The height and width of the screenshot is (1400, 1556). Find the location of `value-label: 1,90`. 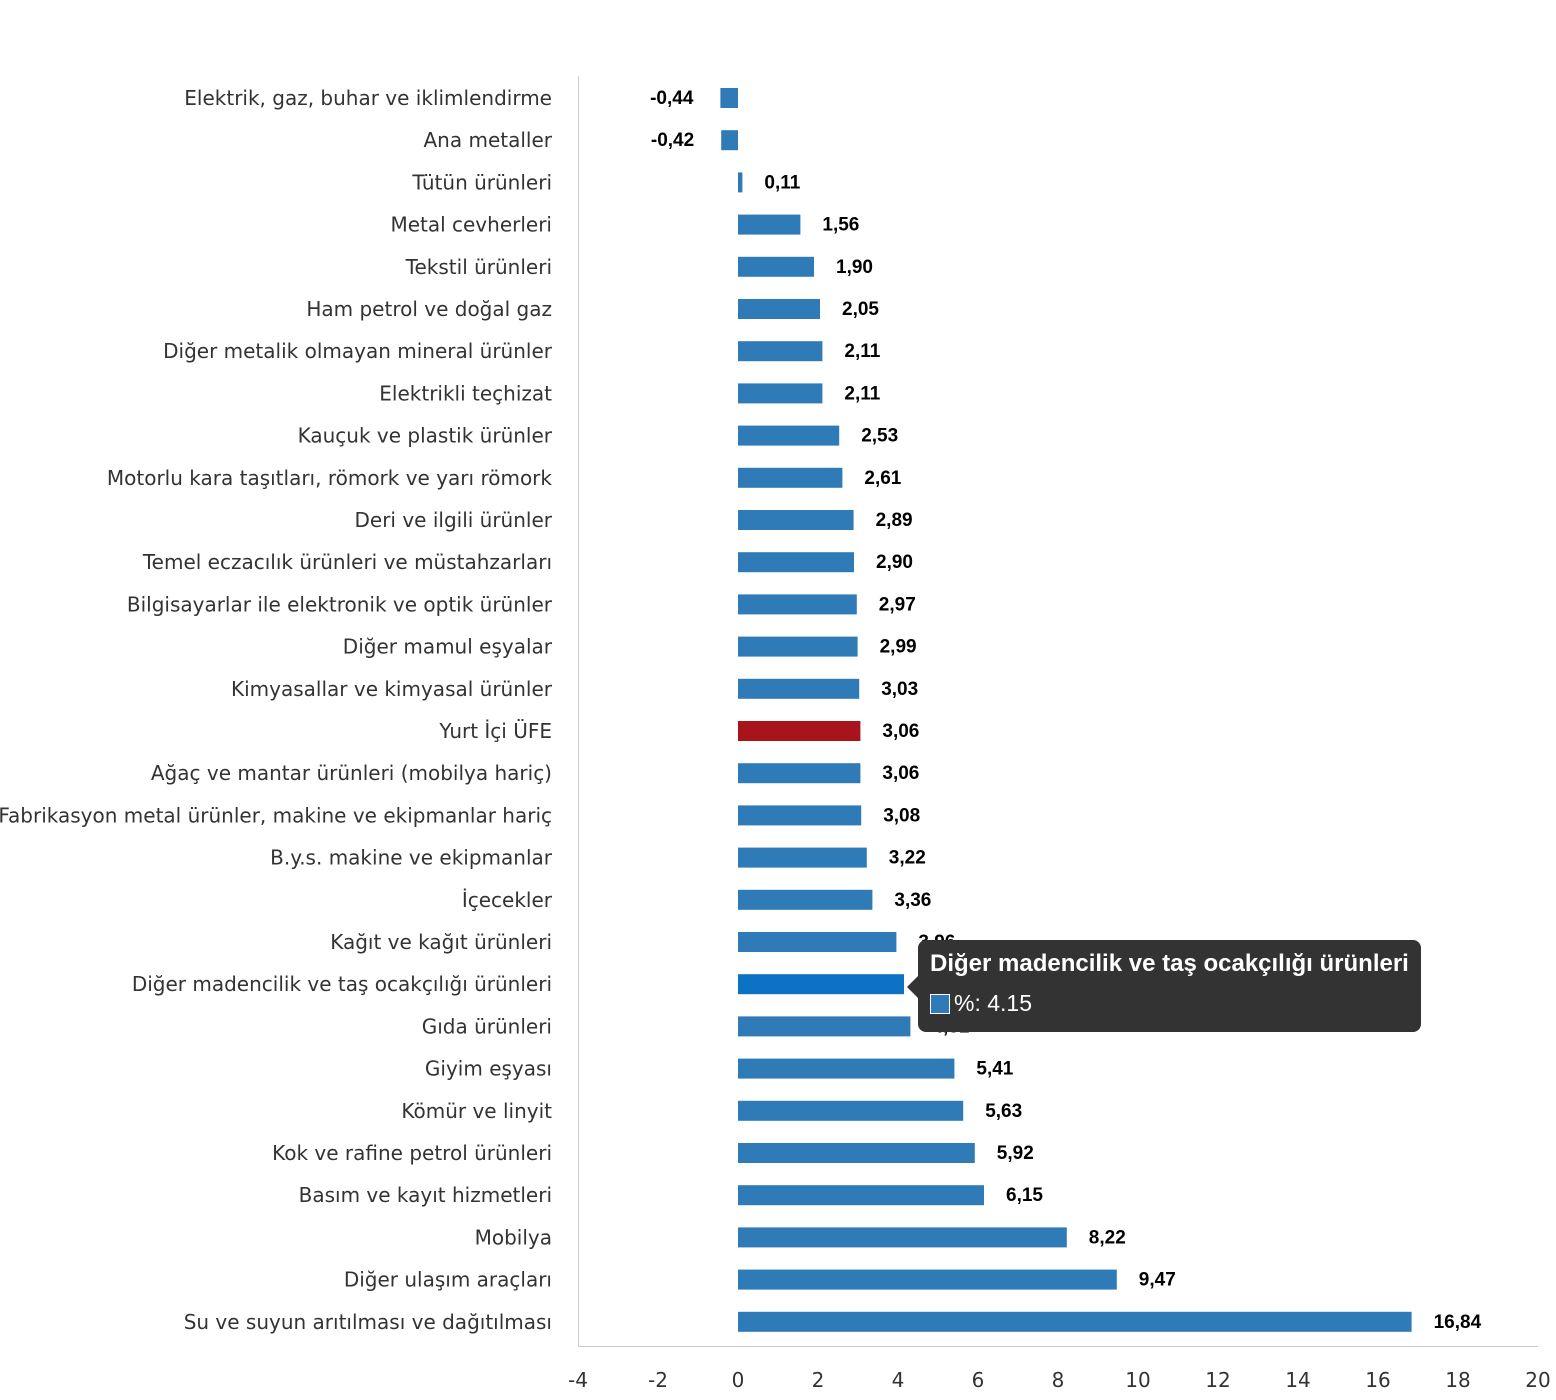

value-label: 1,90 is located at coordinates (854, 267).